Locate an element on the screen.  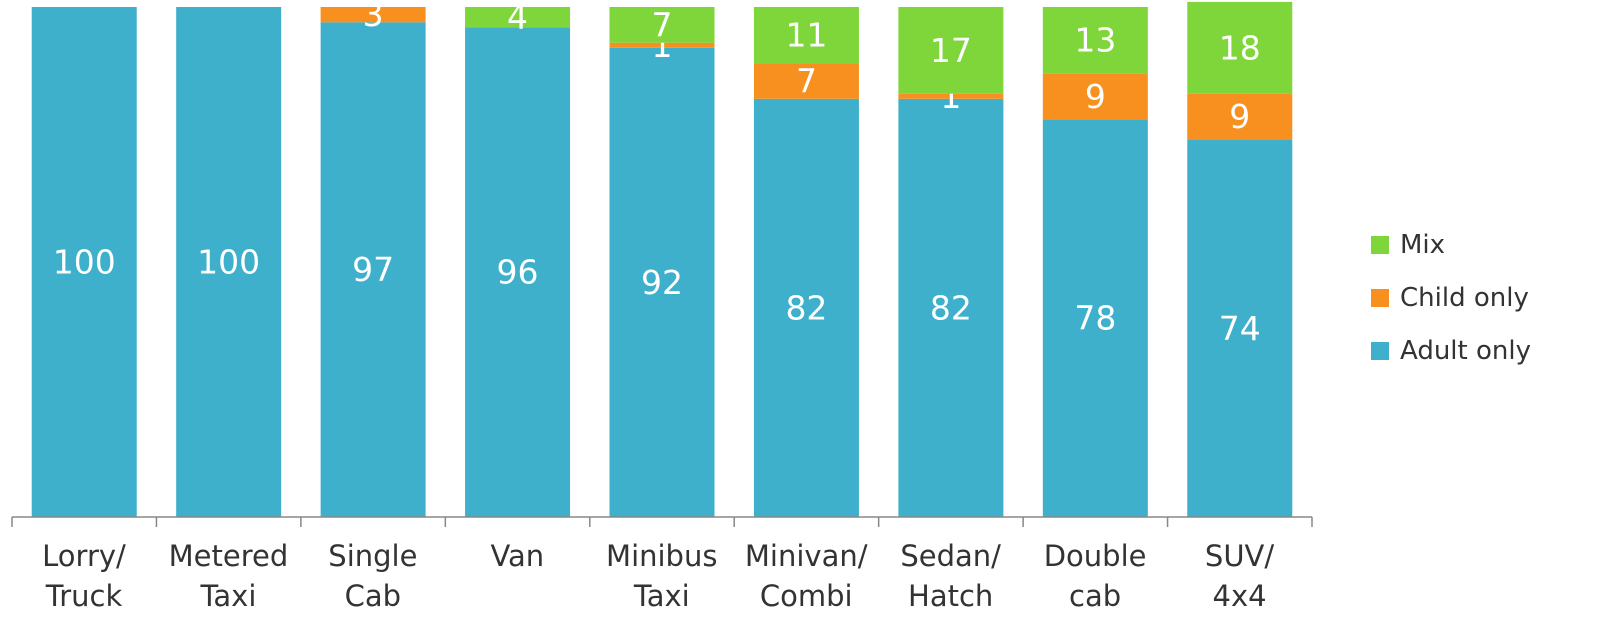
x-tick-label: Metered Taxi is located at coordinates (228, 576).